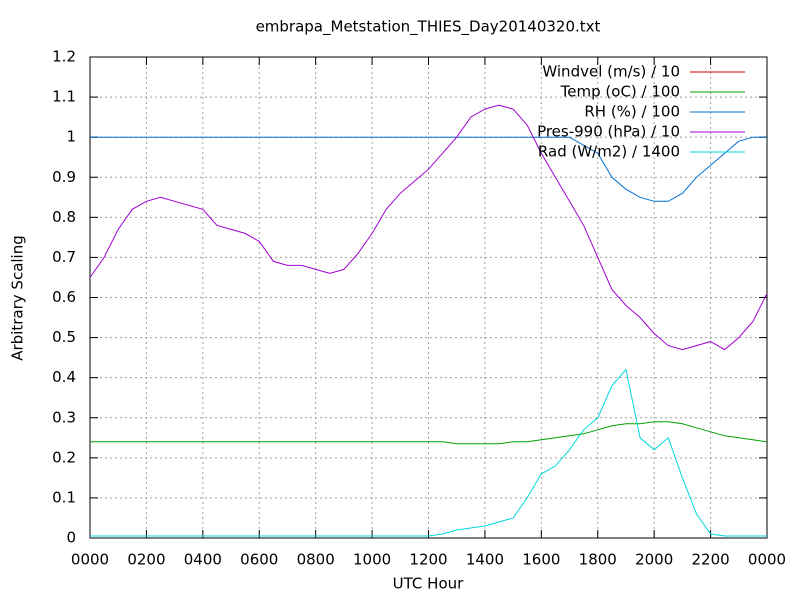 Image resolution: width=800 pixels, height=600 pixels. I want to click on y-tick-label: 1.2, so click(64, 57).